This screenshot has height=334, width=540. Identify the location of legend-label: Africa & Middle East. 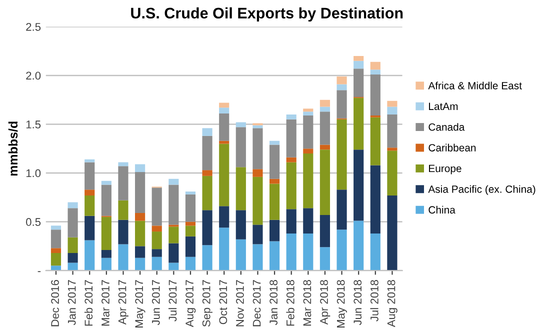
(475, 86).